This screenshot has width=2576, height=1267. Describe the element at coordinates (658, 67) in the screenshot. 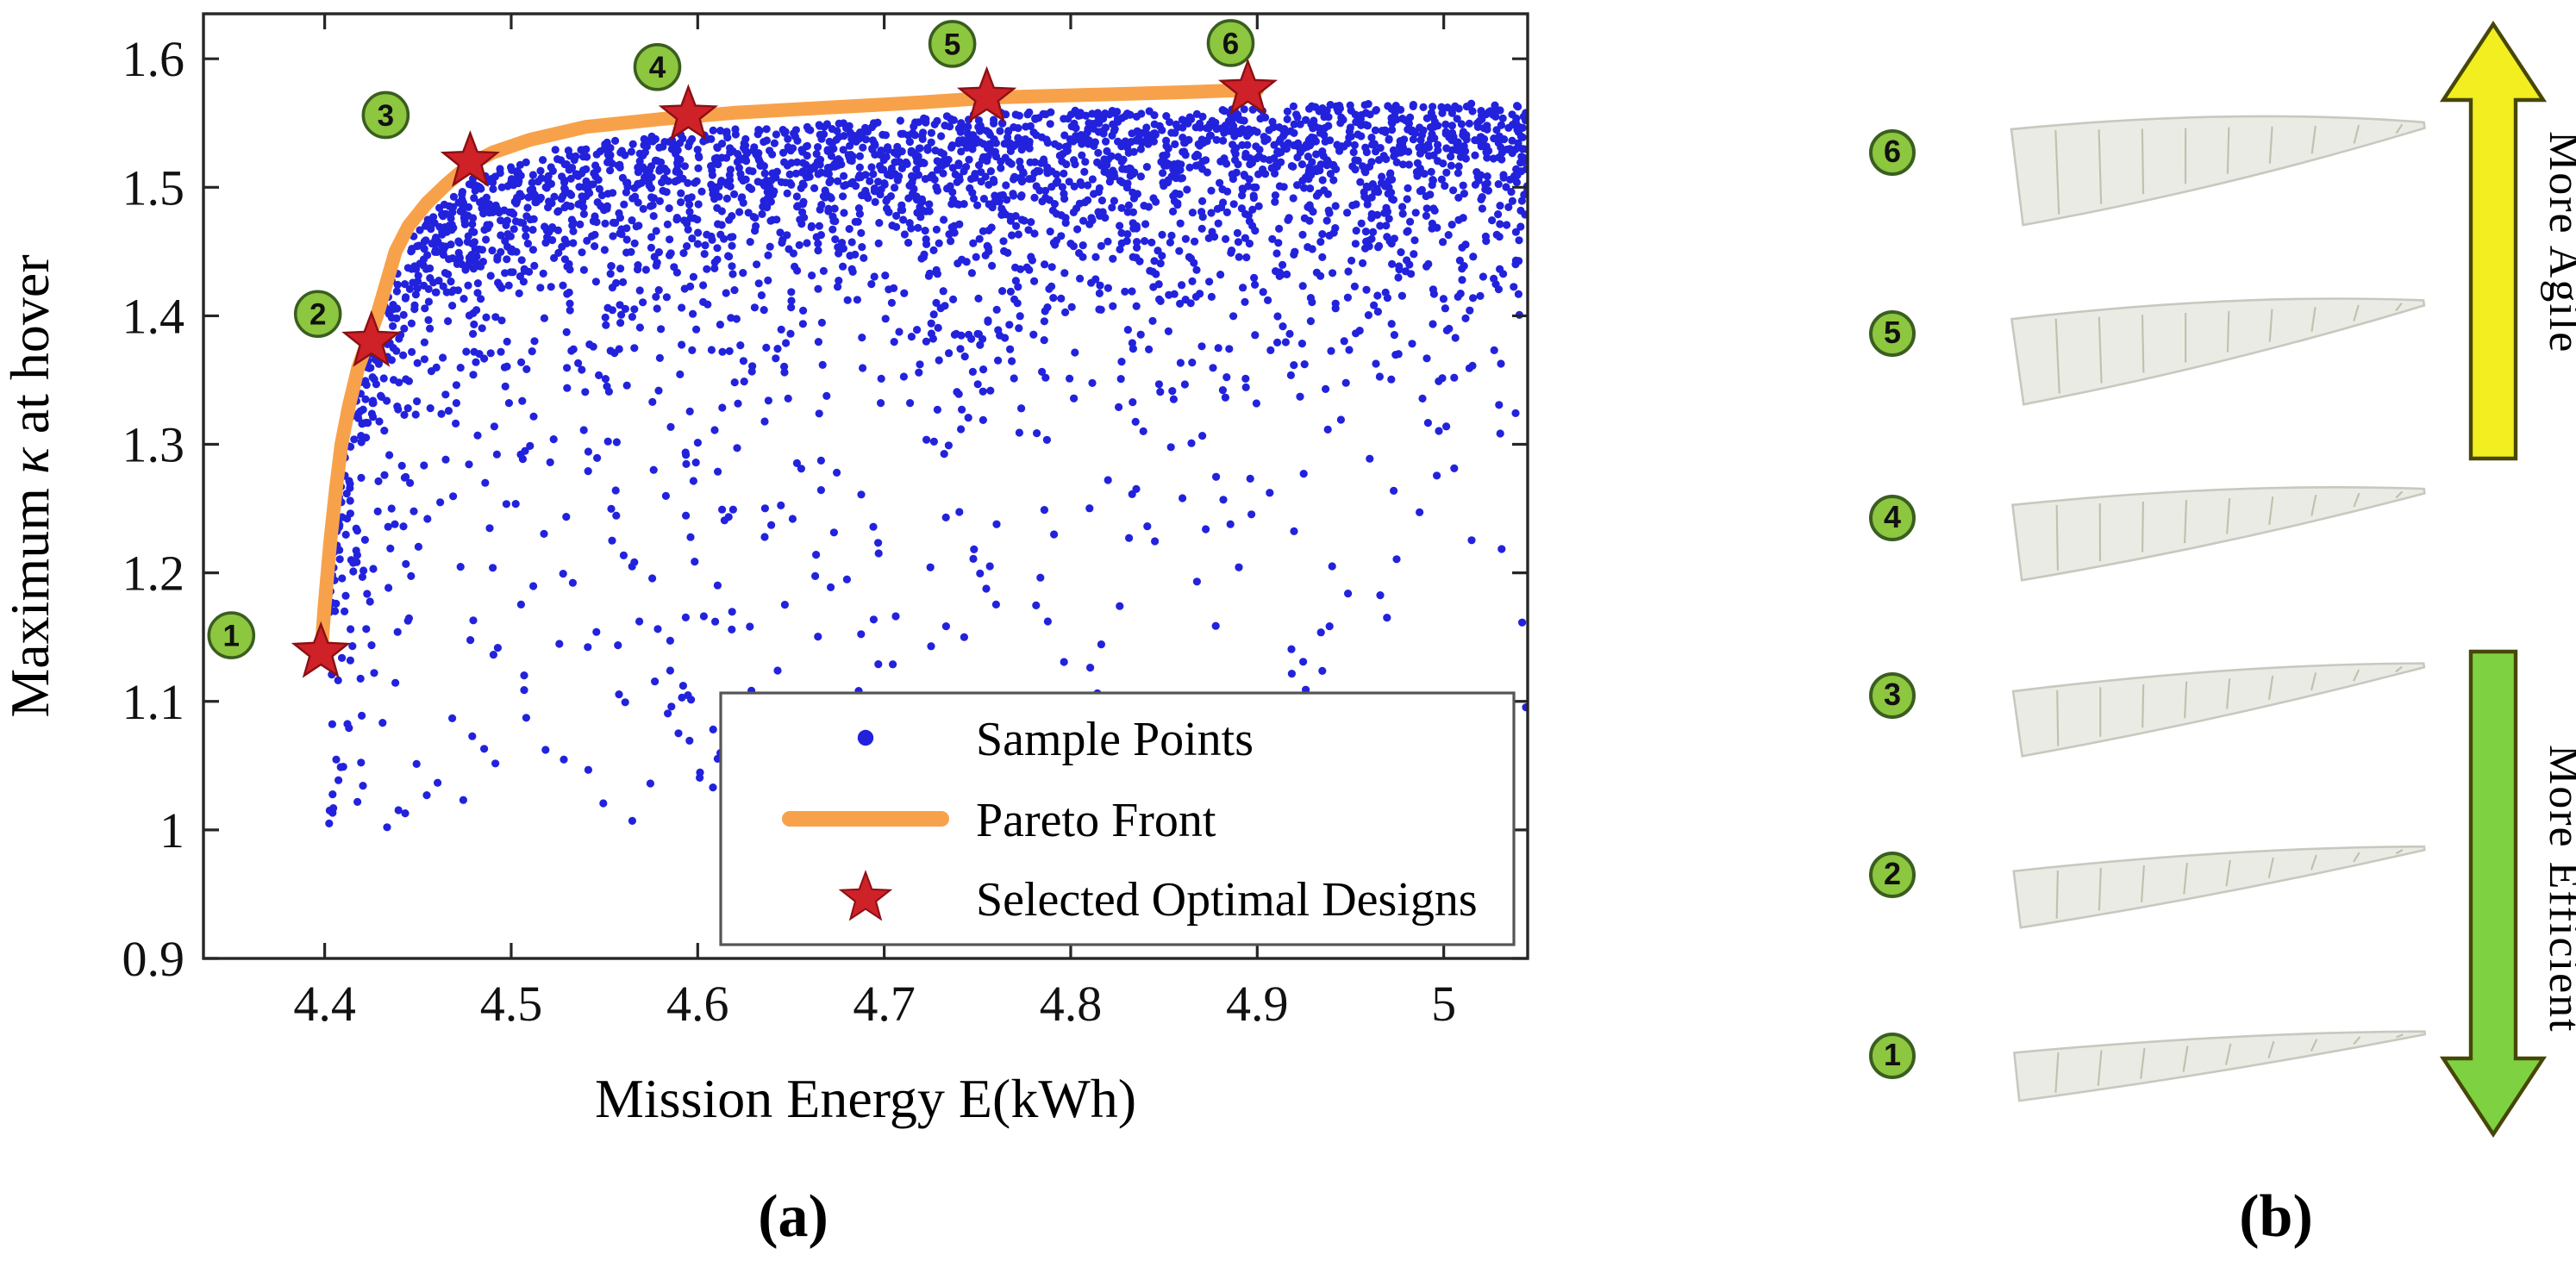

I see `design-badge-number-4: 4` at that location.